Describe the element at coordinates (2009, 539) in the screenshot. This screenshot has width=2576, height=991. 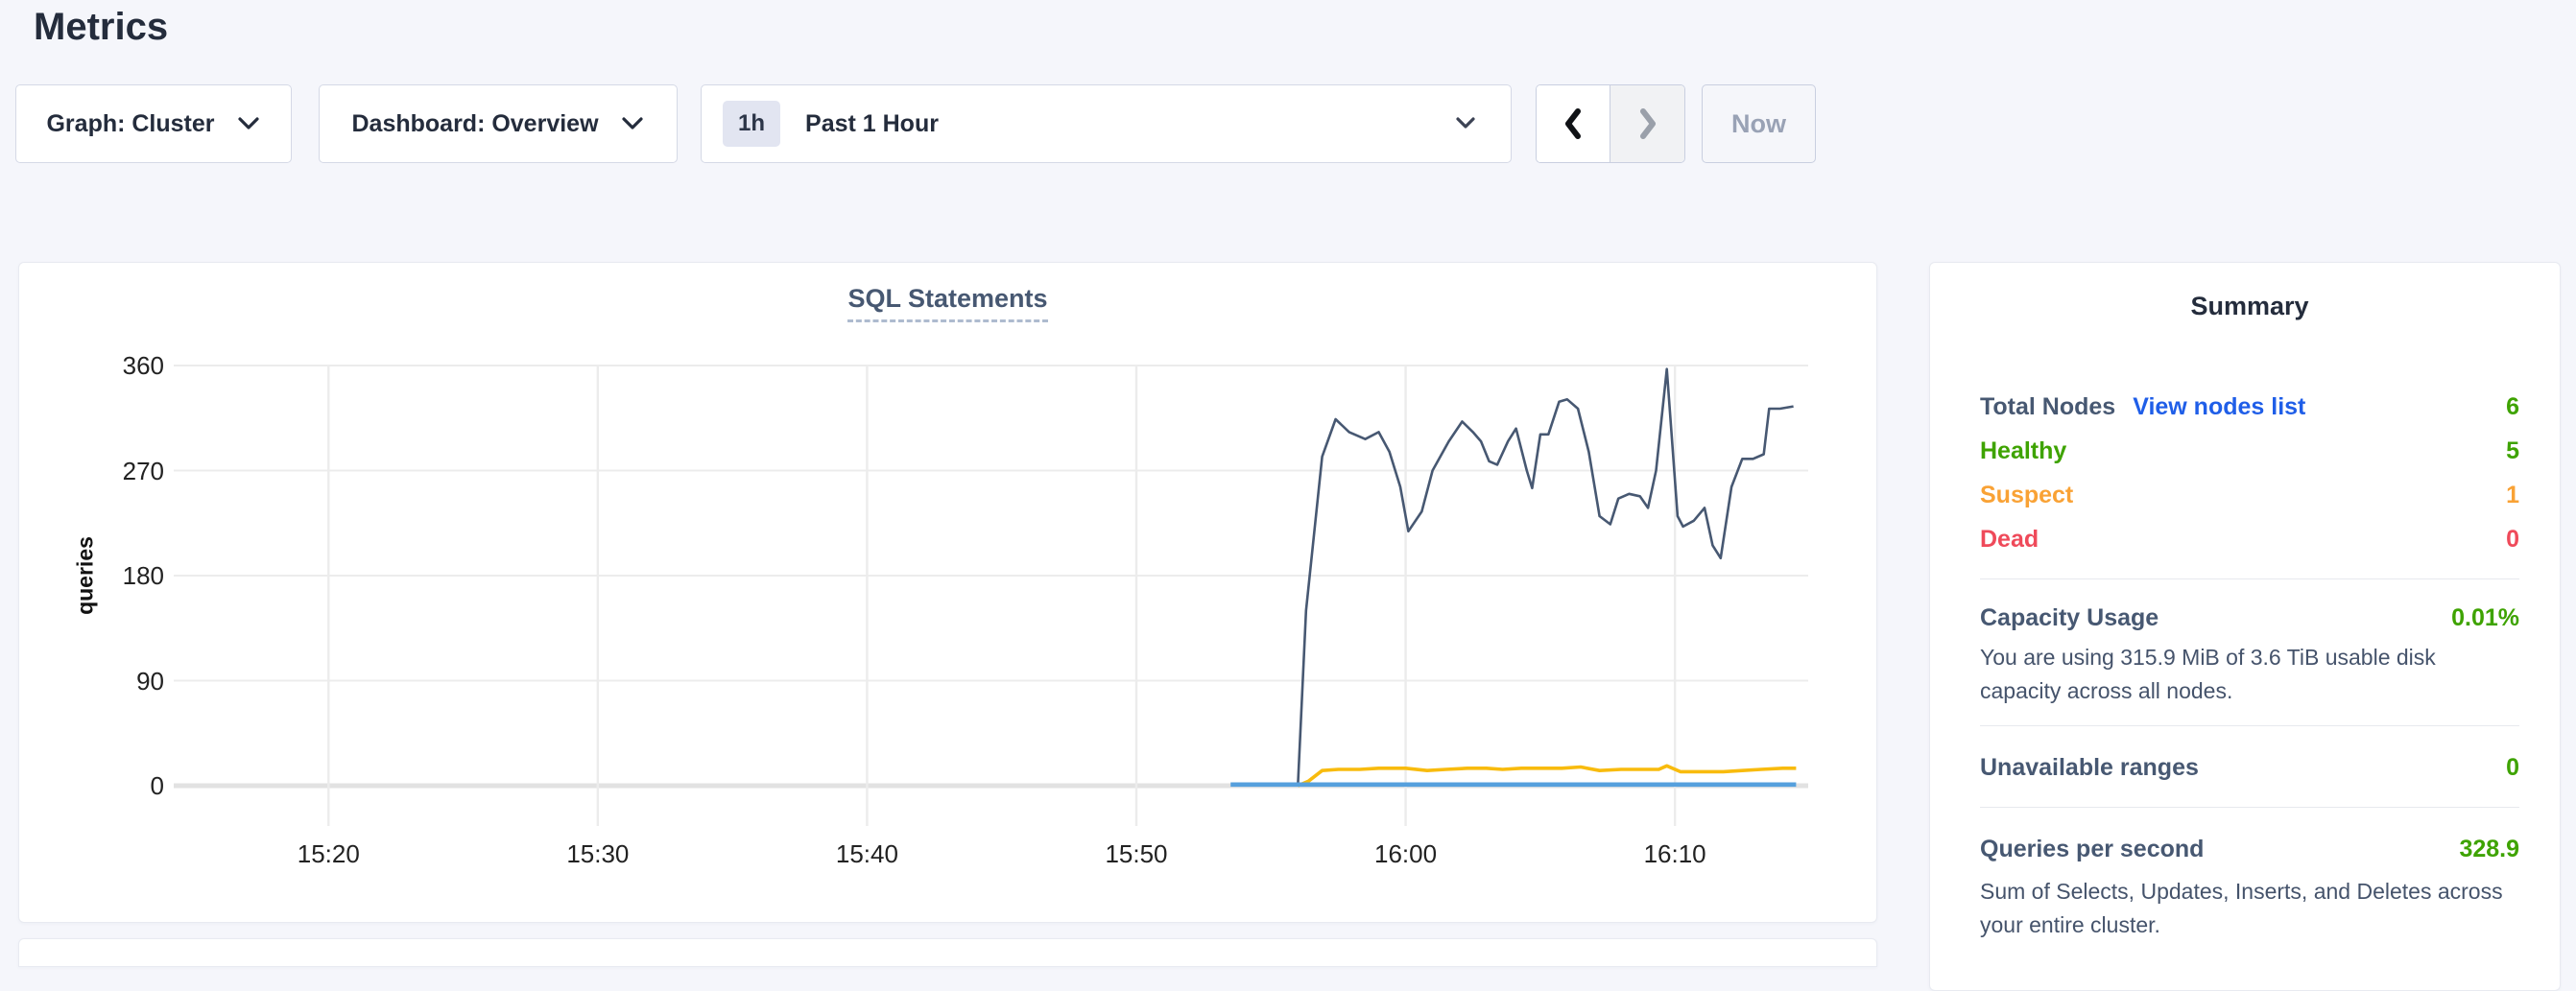
I see `dead-label: Dead` at that location.